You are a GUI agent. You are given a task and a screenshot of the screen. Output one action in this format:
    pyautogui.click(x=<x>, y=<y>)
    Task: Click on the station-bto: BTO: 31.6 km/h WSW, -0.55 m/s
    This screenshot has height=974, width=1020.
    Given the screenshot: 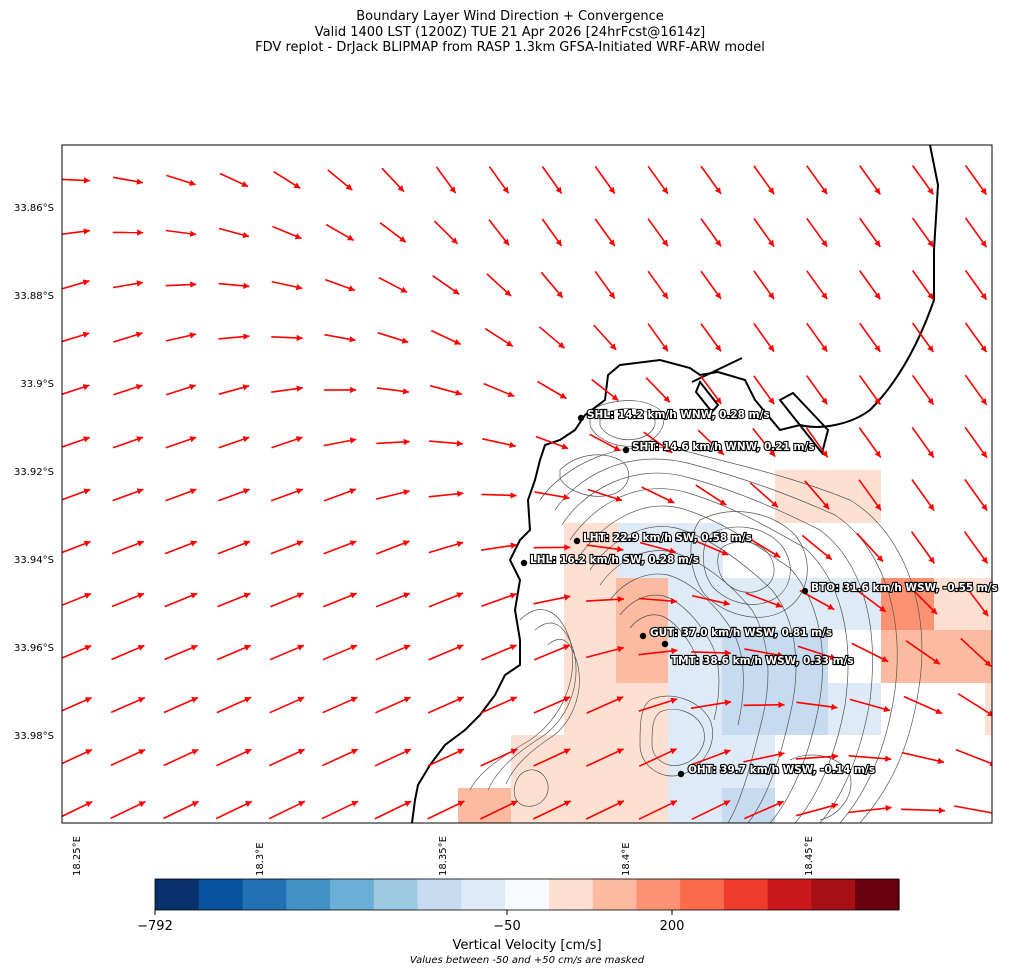 What is the action you would take?
    pyautogui.click(x=900, y=588)
    